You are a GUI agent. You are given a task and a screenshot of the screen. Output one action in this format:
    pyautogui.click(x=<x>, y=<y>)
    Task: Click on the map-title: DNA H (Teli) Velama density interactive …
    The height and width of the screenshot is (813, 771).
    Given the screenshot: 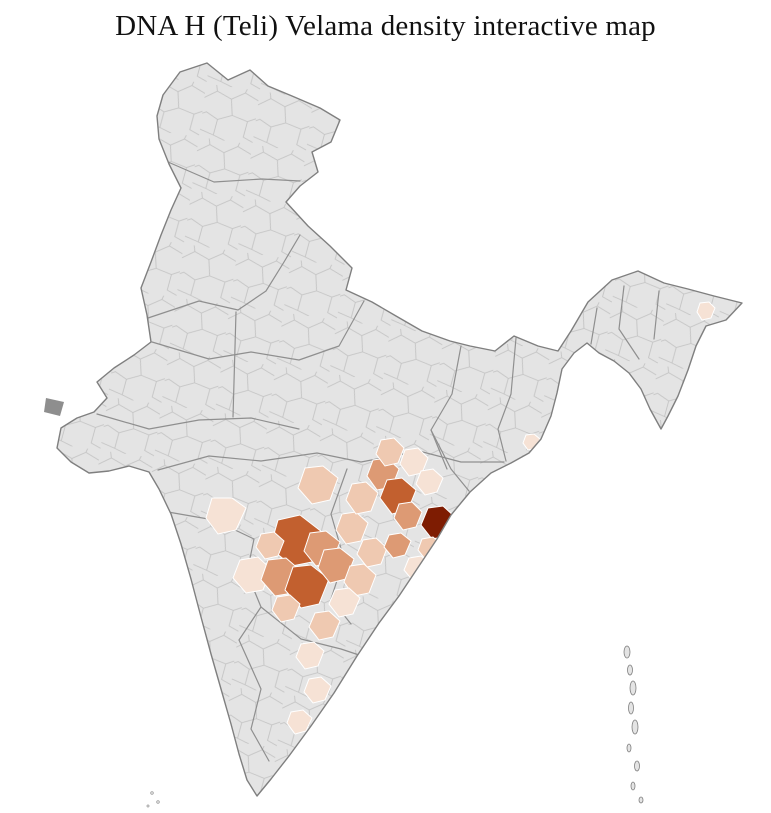 What is the action you would take?
    pyautogui.click(x=385, y=26)
    